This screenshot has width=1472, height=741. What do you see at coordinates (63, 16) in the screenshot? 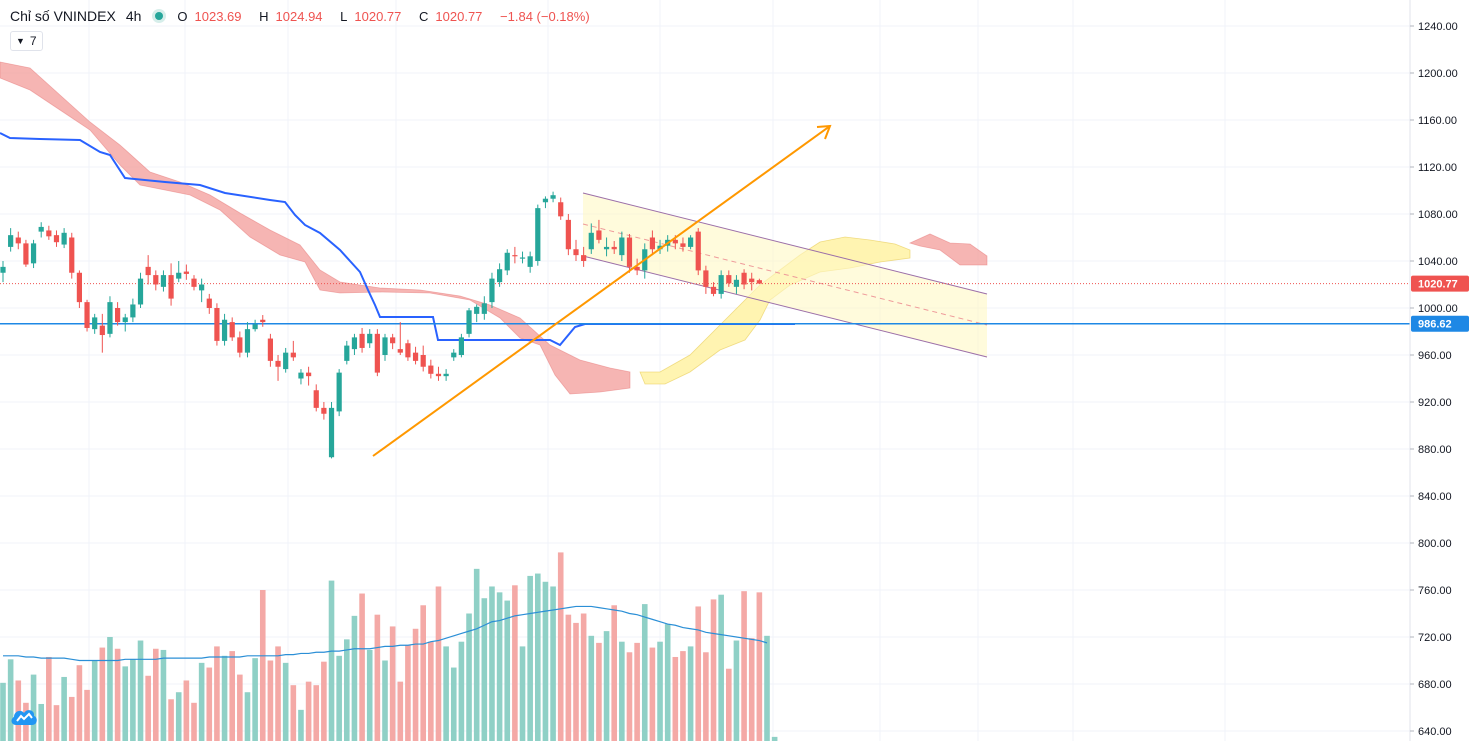
I see `symbol-name: Chỉ số VNINDEX` at bounding box center [63, 16].